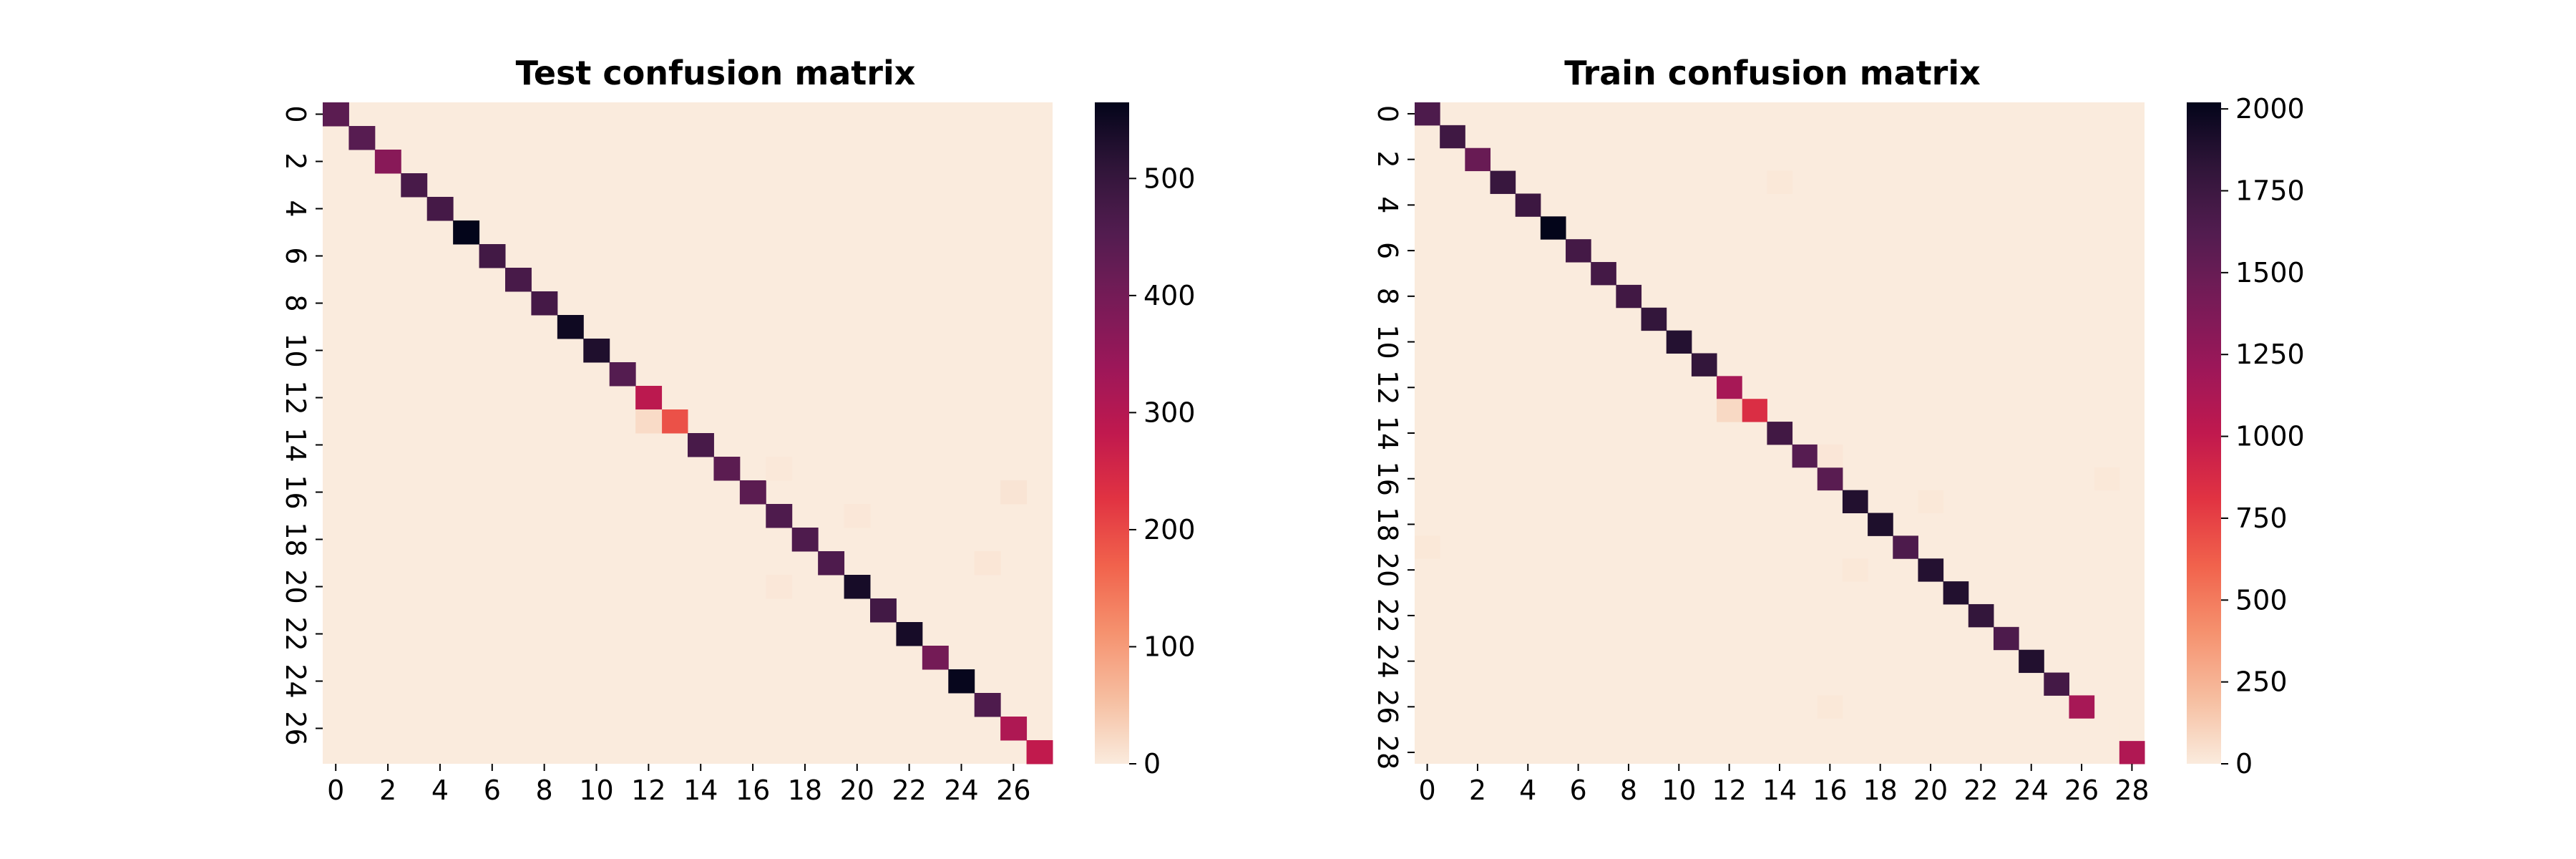 The height and width of the screenshot is (859, 2576). What do you see at coordinates (544, 790) in the screenshot?
I see `test-x-tick-label: 8` at bounding box center [544, 790].